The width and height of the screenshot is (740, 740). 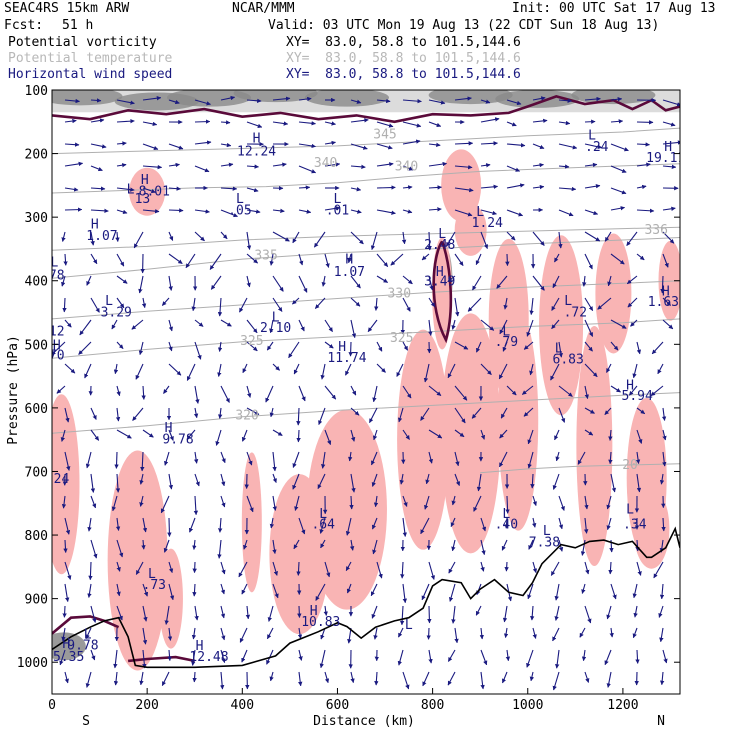 I want to click on x-tick-label: 1000, so click(x=527, y=705).